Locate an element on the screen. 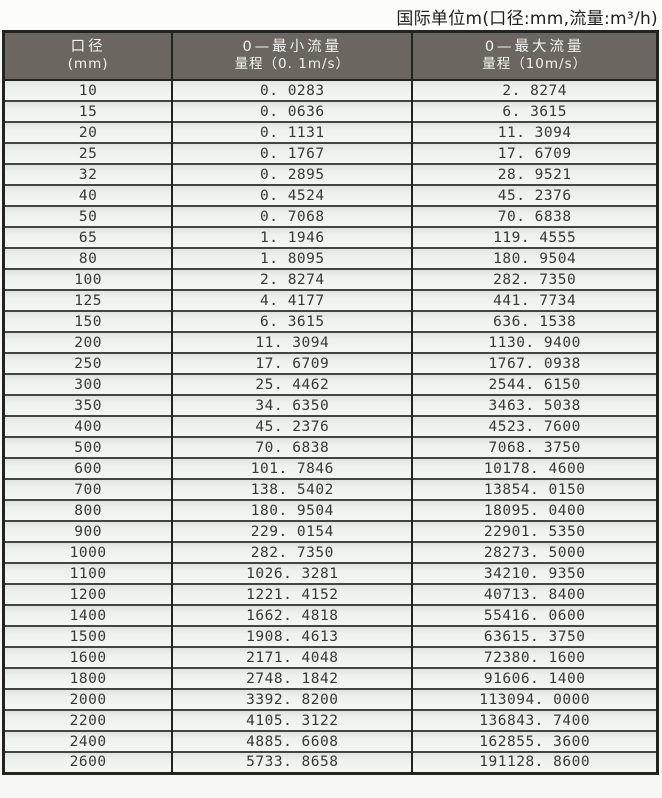 The height and width of the screenshot is (798, 662). table-row: 40 0. 4524 45. 2376 is located at coordinates (330, 195).